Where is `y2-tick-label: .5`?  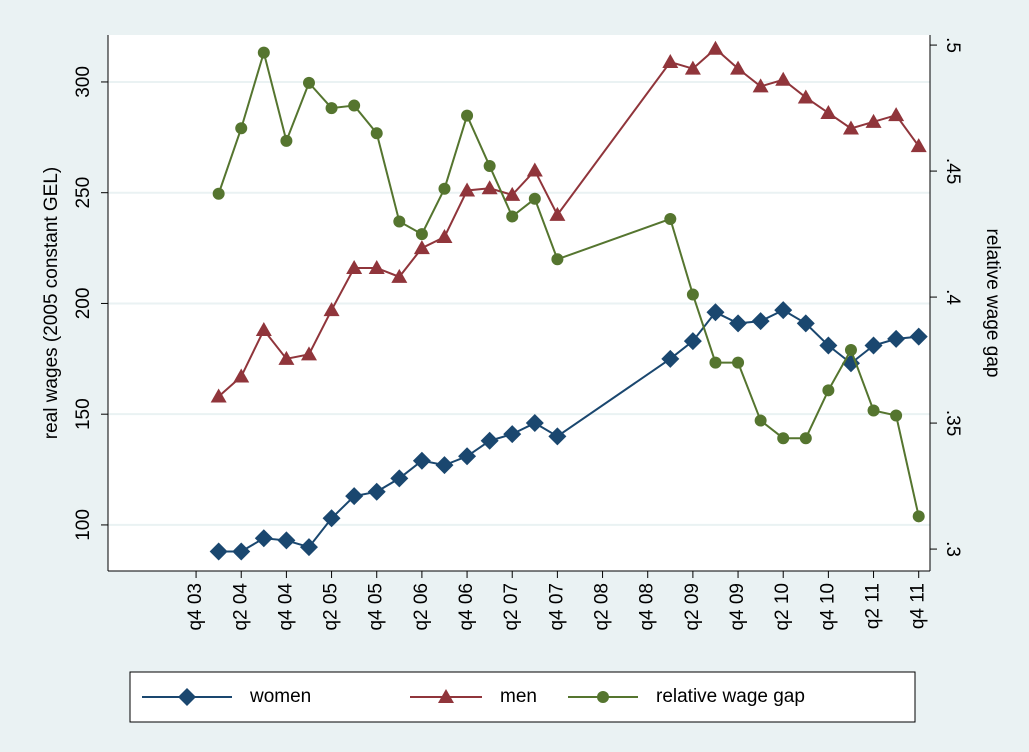 y2-tick-label: .5 is located at coordinates (952, 45).